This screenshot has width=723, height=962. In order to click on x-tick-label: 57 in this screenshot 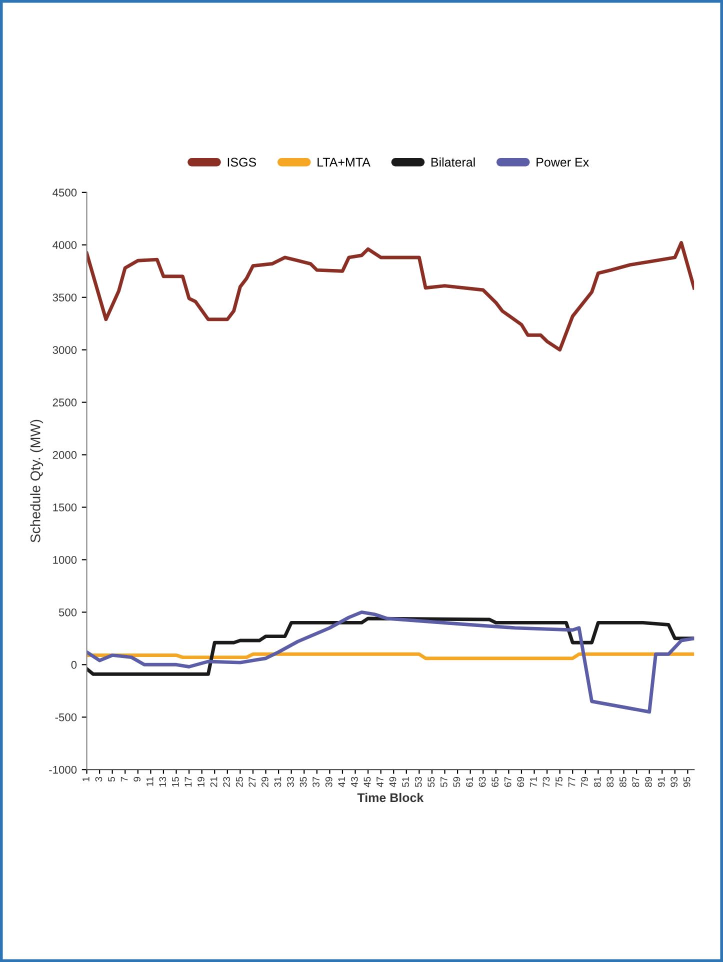, I will do `click(444, 782)`.